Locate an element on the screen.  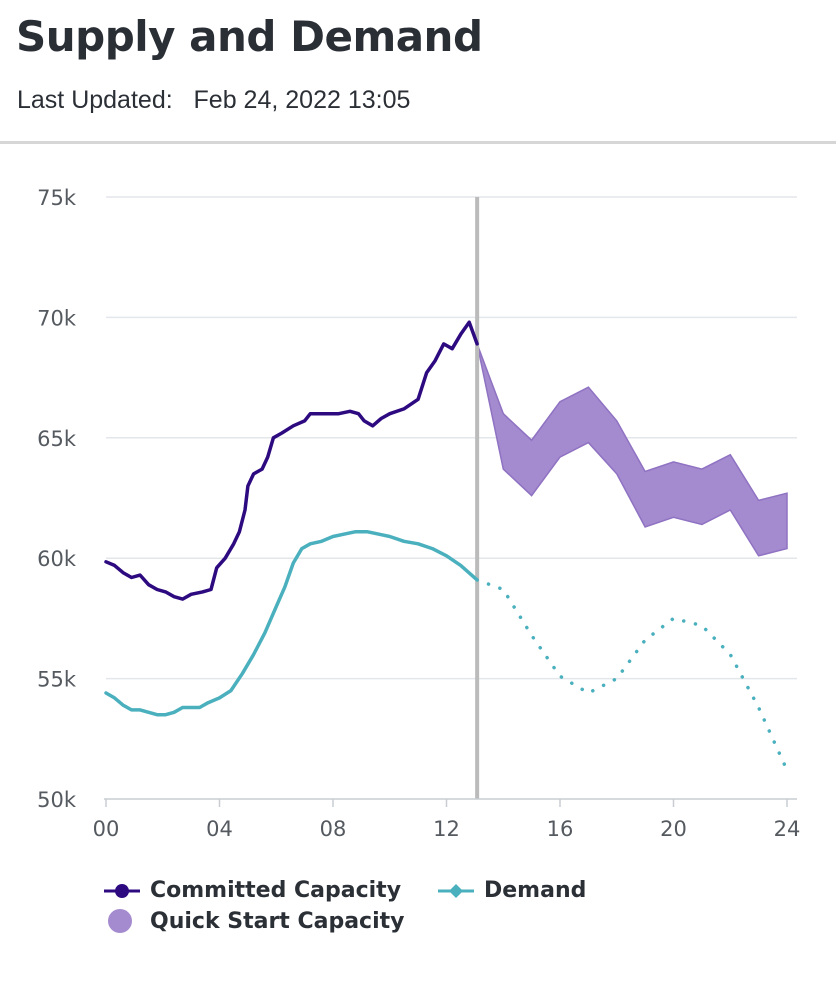
x-tick-label: 00 is located at coordinates (106, 829).